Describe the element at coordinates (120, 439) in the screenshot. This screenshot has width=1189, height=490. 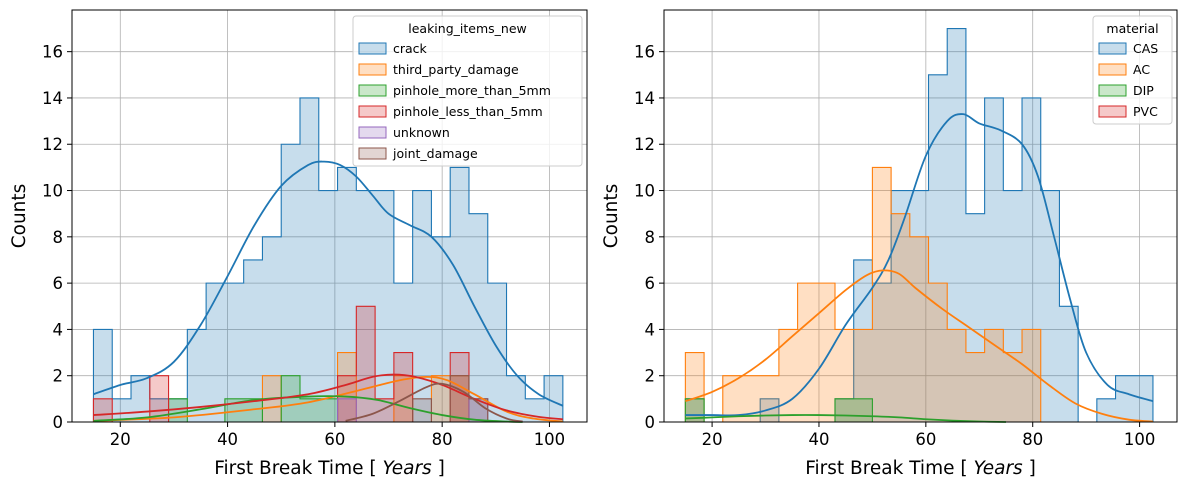
I see `left-x-tick-label: 20` at that location.